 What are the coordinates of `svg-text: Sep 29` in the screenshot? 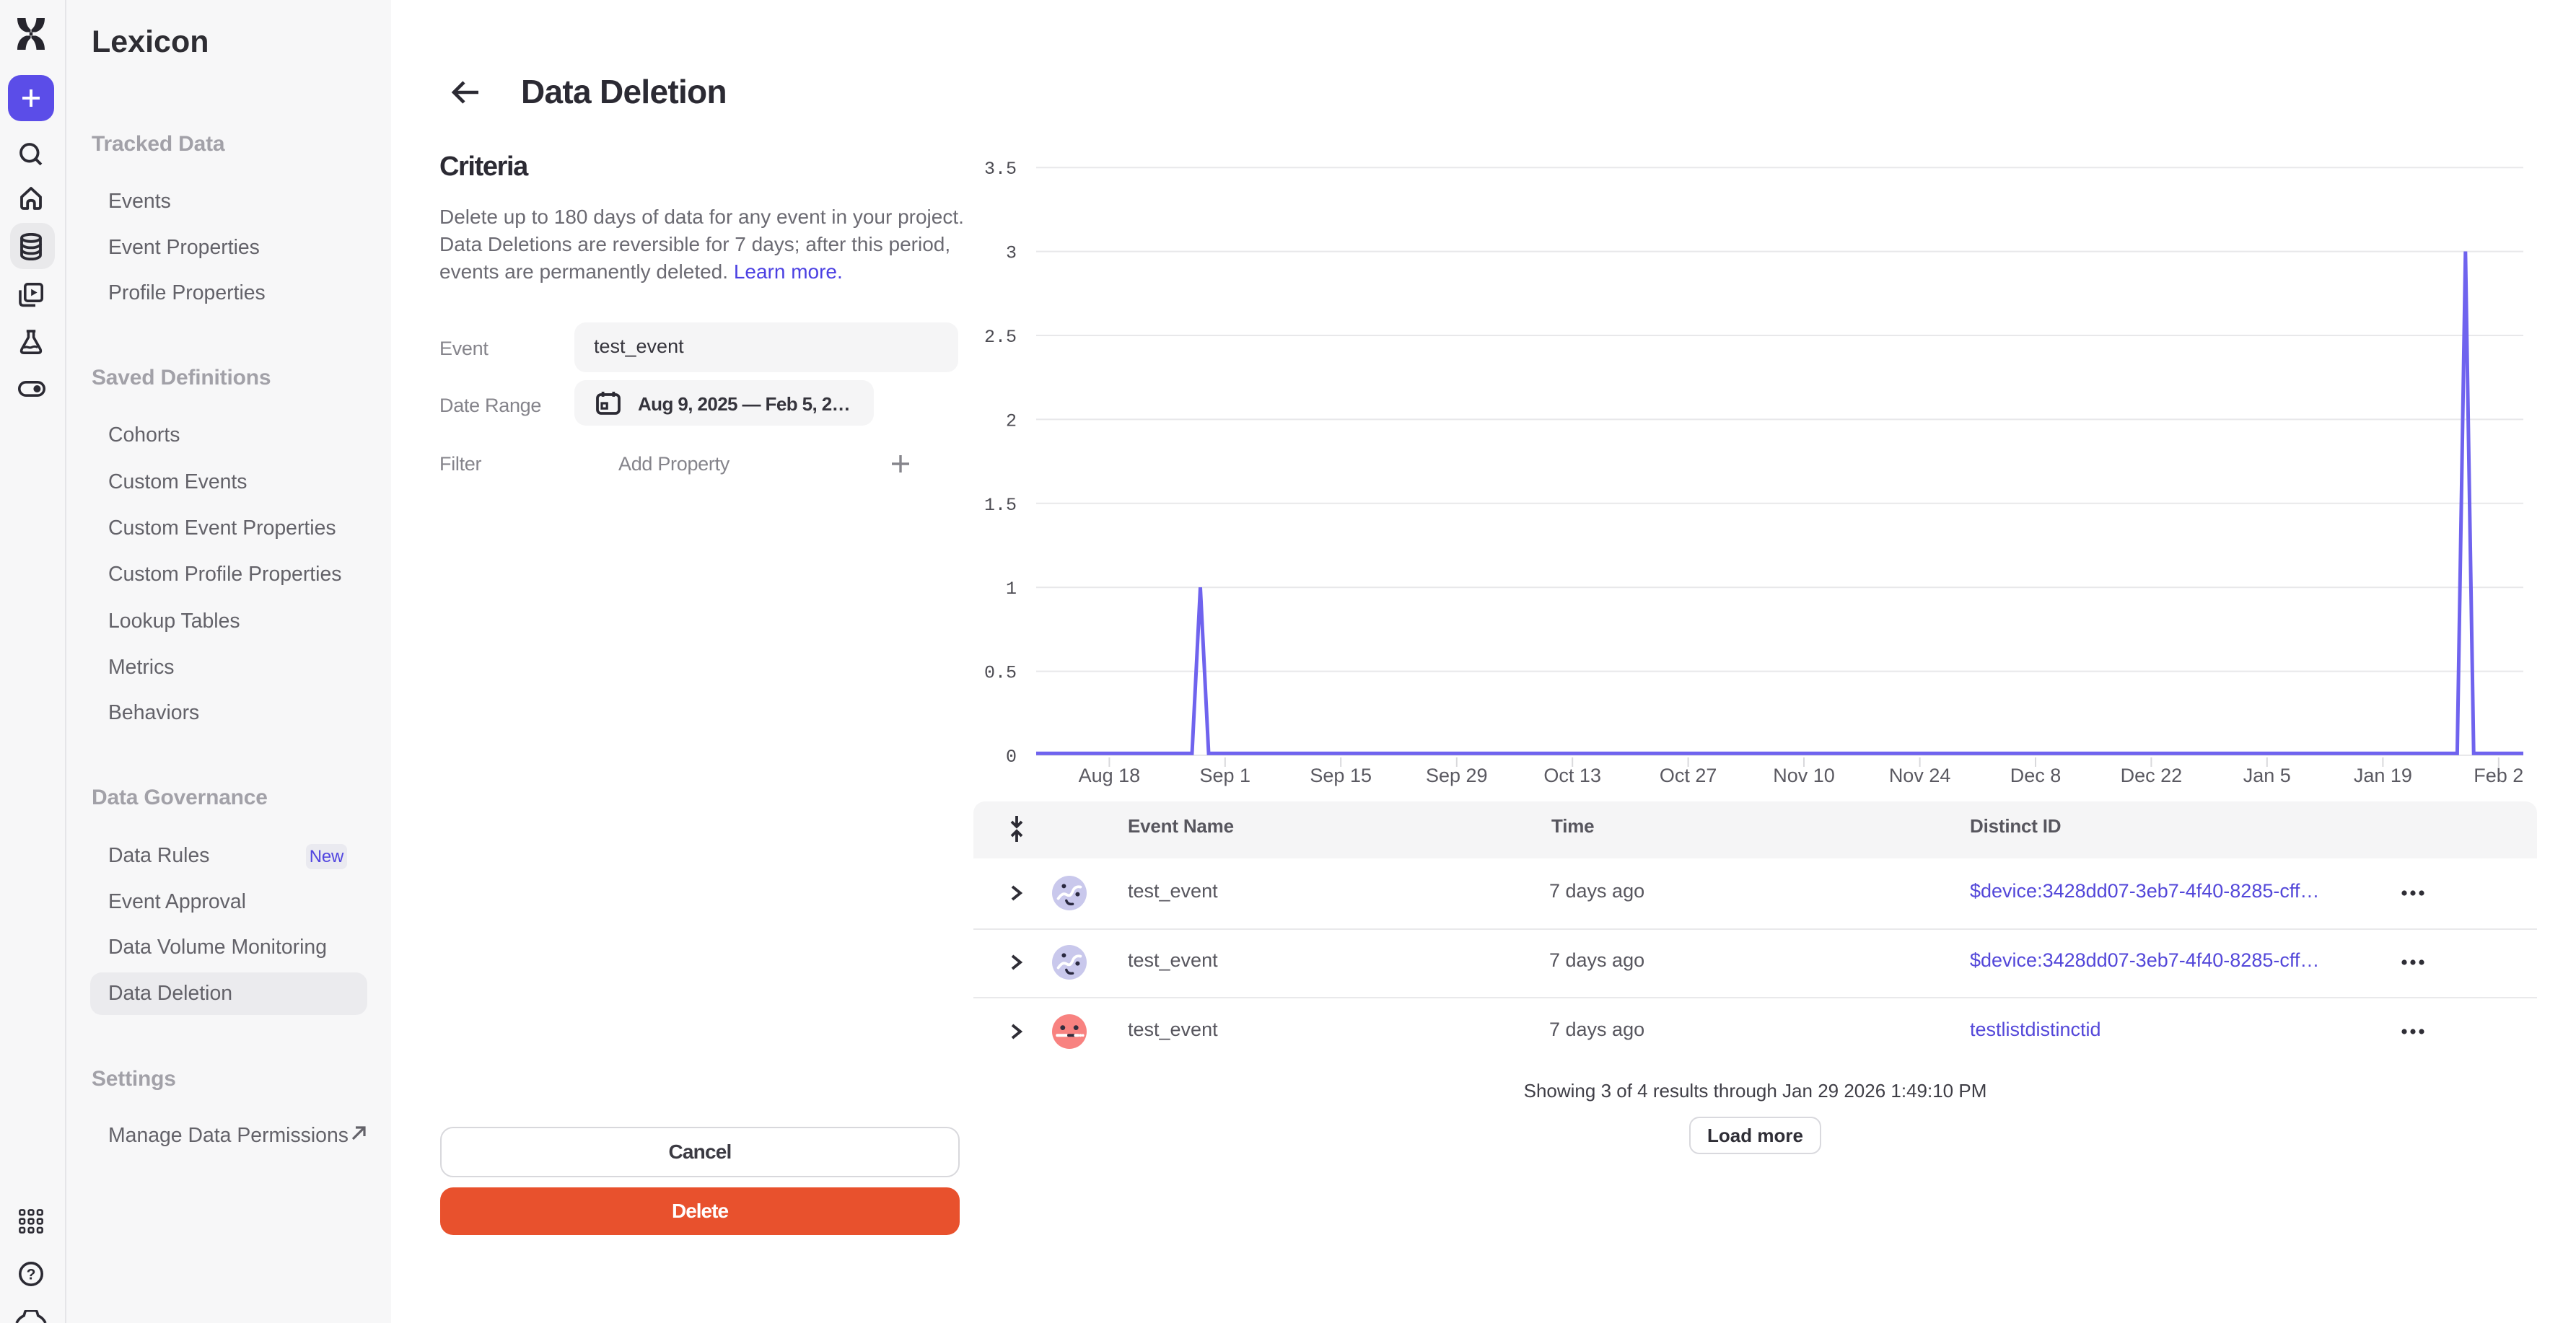 It's located at (1457, 775).